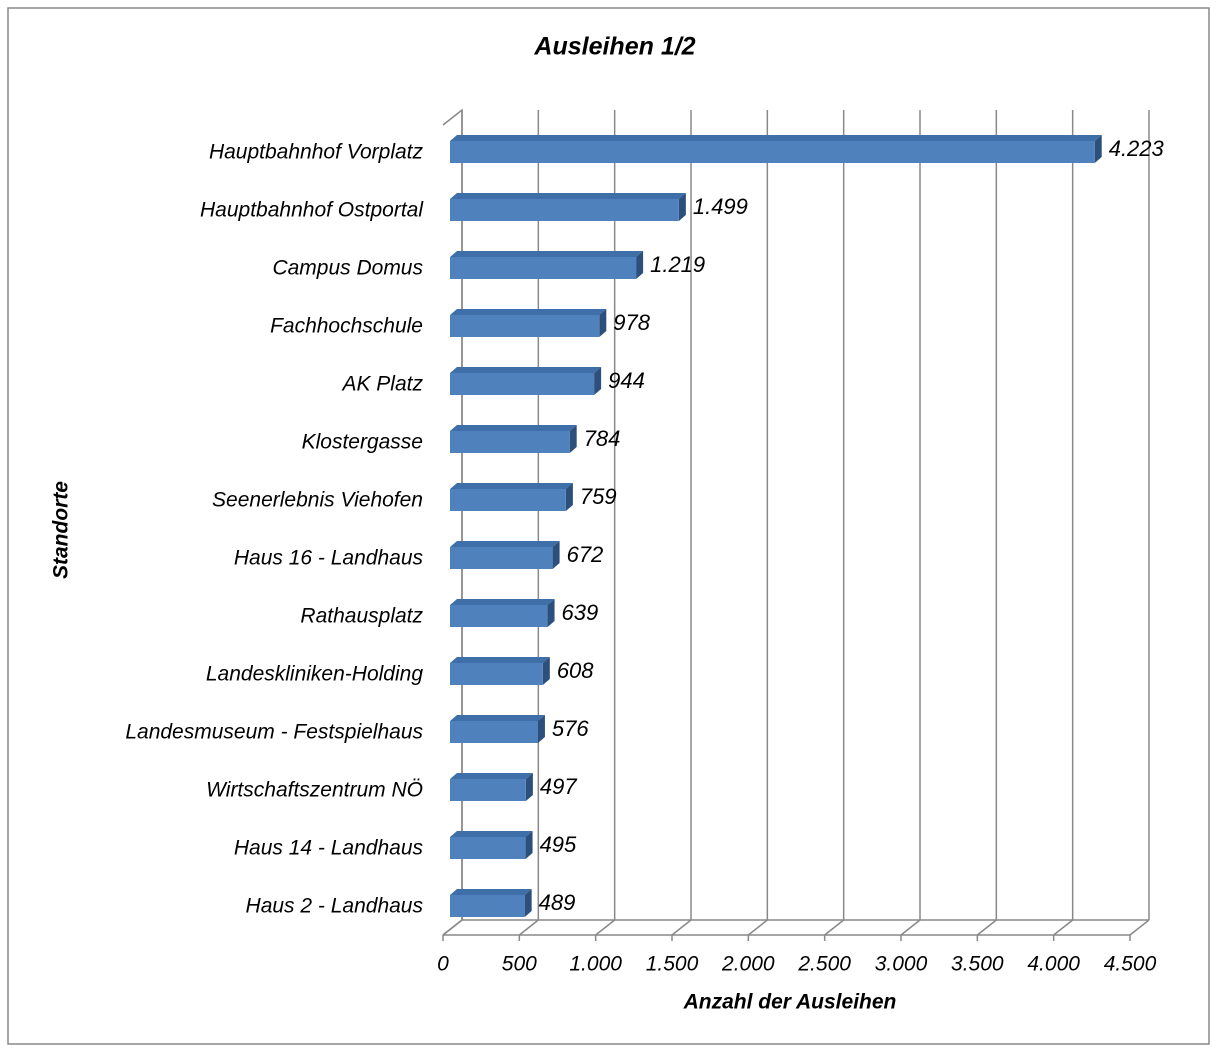  Describe the element at coordinates (901, 964) in the screenshot. I see `x-tick-label: 3.000` at that location.